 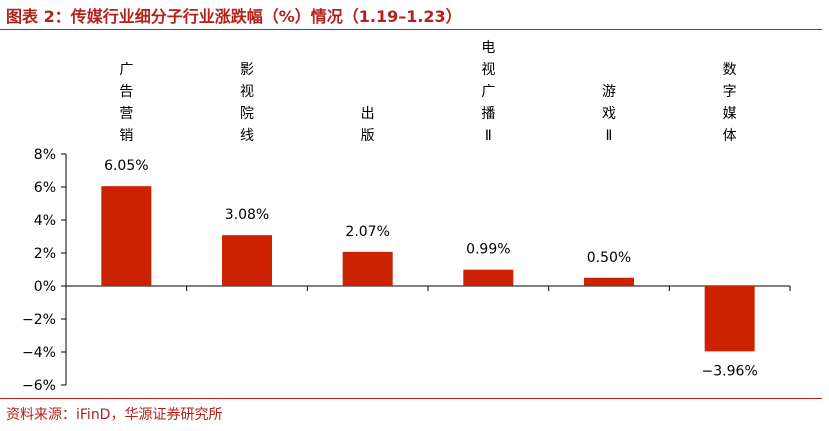 I want to click on title-divider, so click(x=411, y=29).